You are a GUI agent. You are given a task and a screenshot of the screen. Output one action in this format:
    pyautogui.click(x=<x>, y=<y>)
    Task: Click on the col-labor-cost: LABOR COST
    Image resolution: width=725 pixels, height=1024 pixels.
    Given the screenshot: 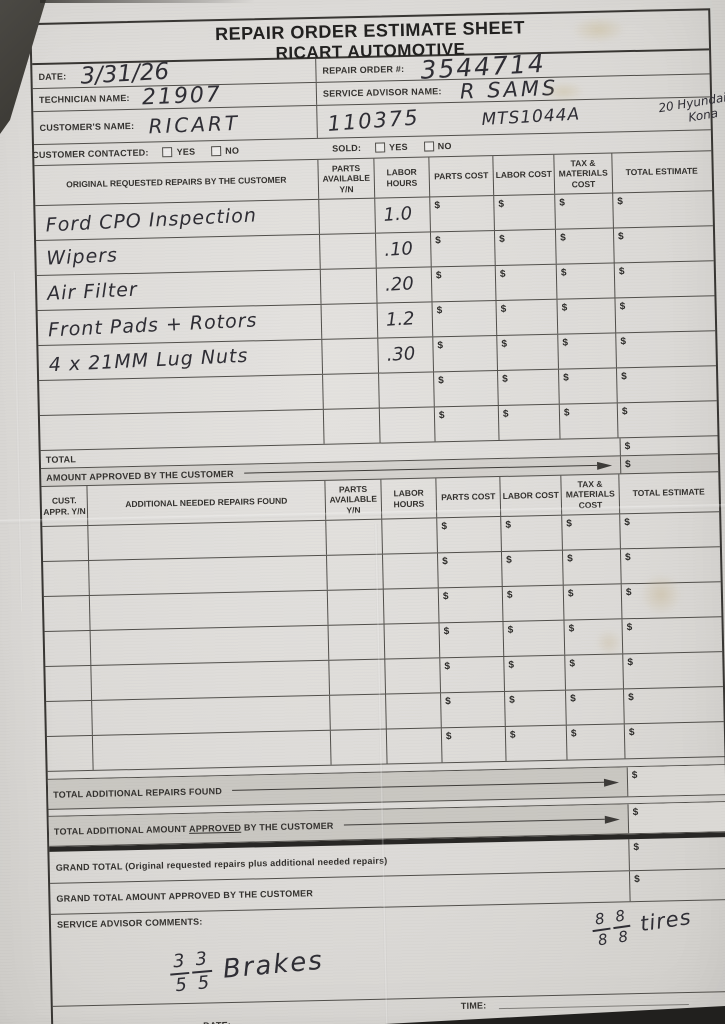 What is the action you would take?
    pyautogui.click(x=531, y=495)
    